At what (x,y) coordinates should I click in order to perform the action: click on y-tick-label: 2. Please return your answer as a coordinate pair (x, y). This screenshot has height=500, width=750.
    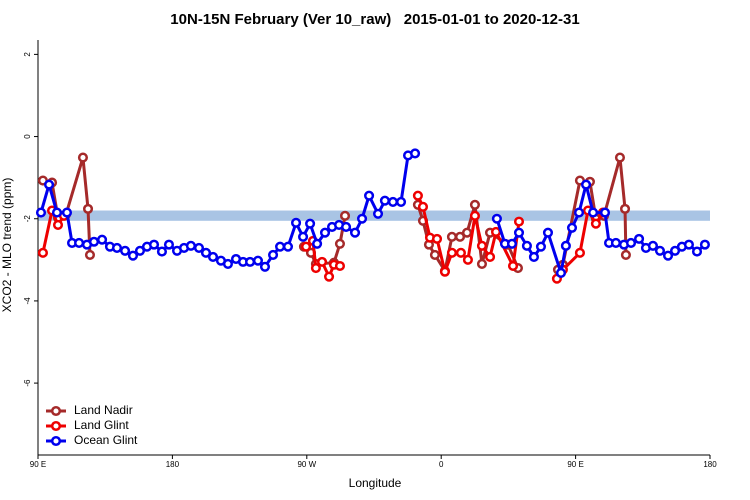
    Looking at the image, I should click on (27, 54).